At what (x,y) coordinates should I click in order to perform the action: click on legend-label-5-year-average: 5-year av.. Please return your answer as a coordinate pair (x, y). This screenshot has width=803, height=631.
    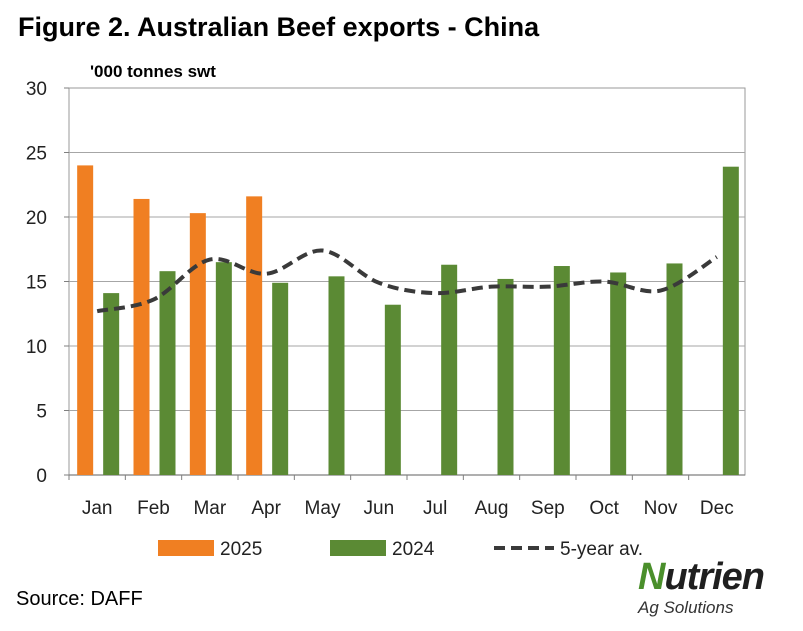
    Looking at the image, I should click on (601, 549).